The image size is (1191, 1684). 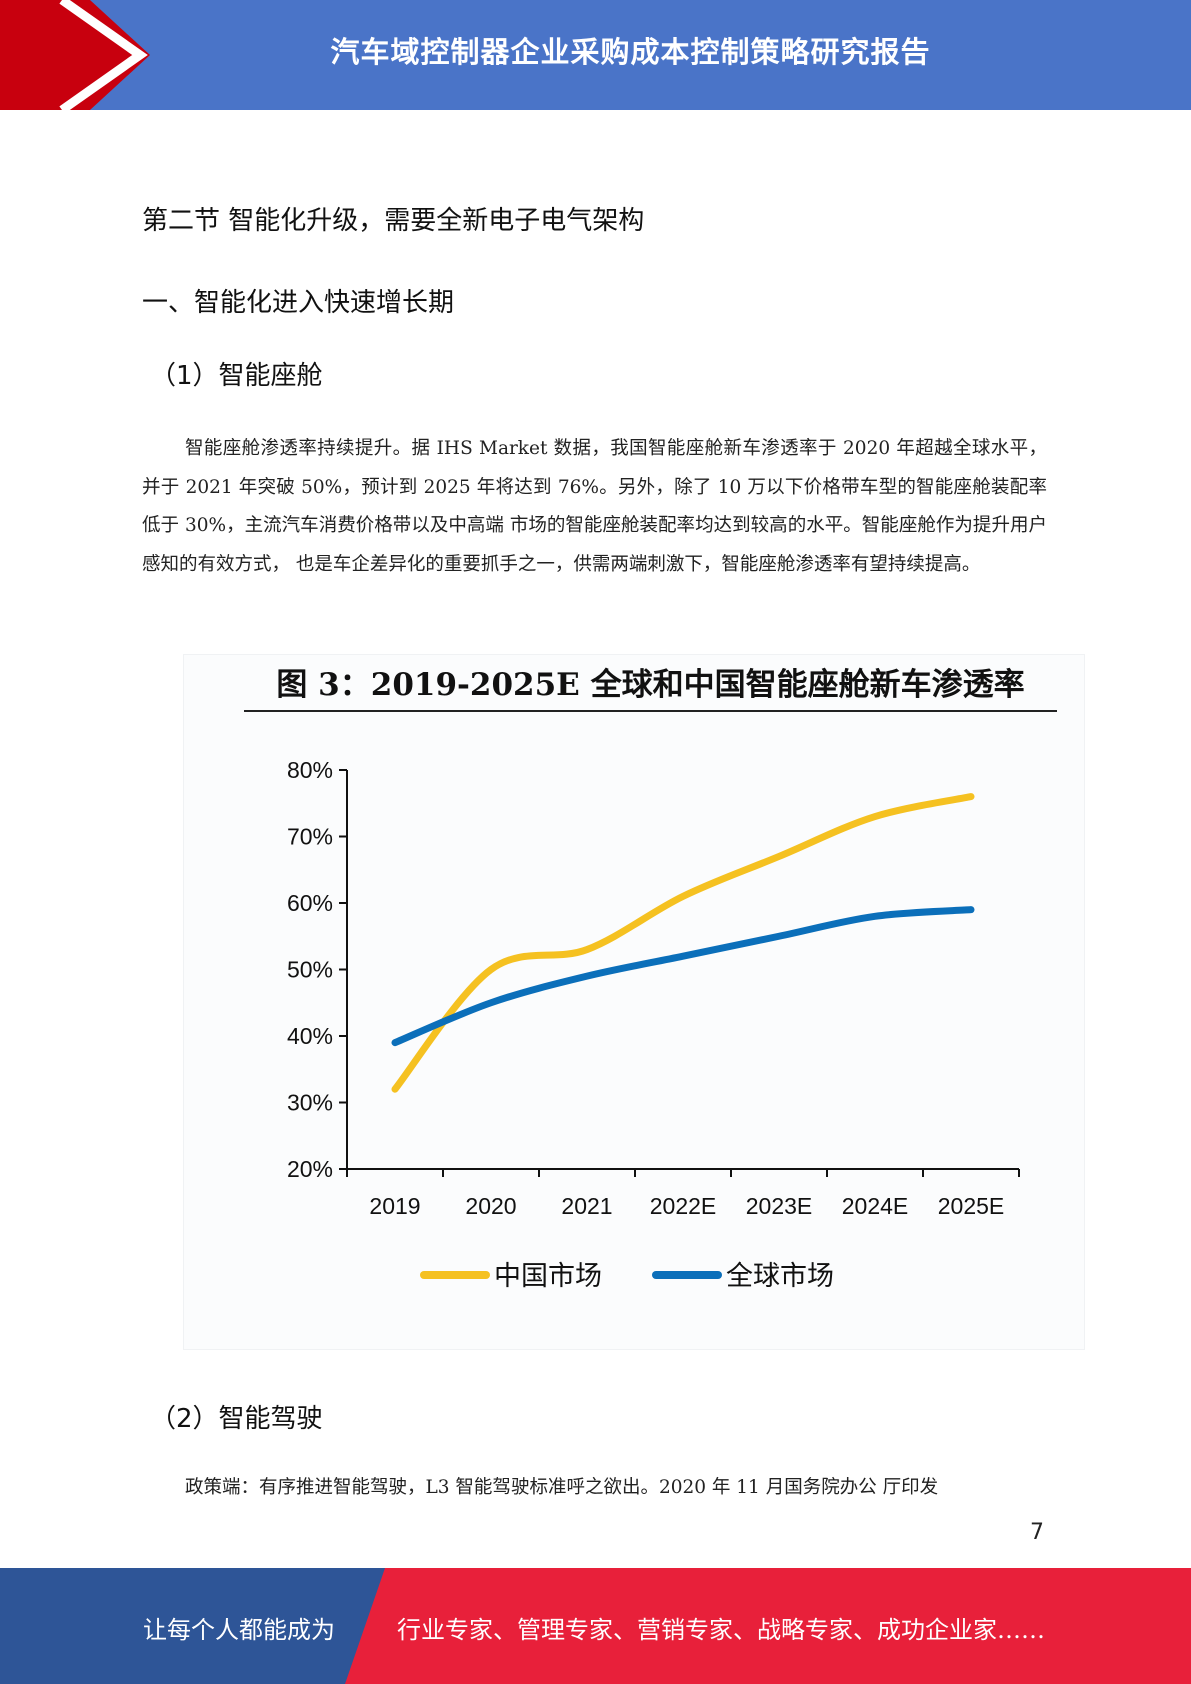 I want to click on footer-slogan-left: 让每个人都能成为, so click(x=239, y=1630).